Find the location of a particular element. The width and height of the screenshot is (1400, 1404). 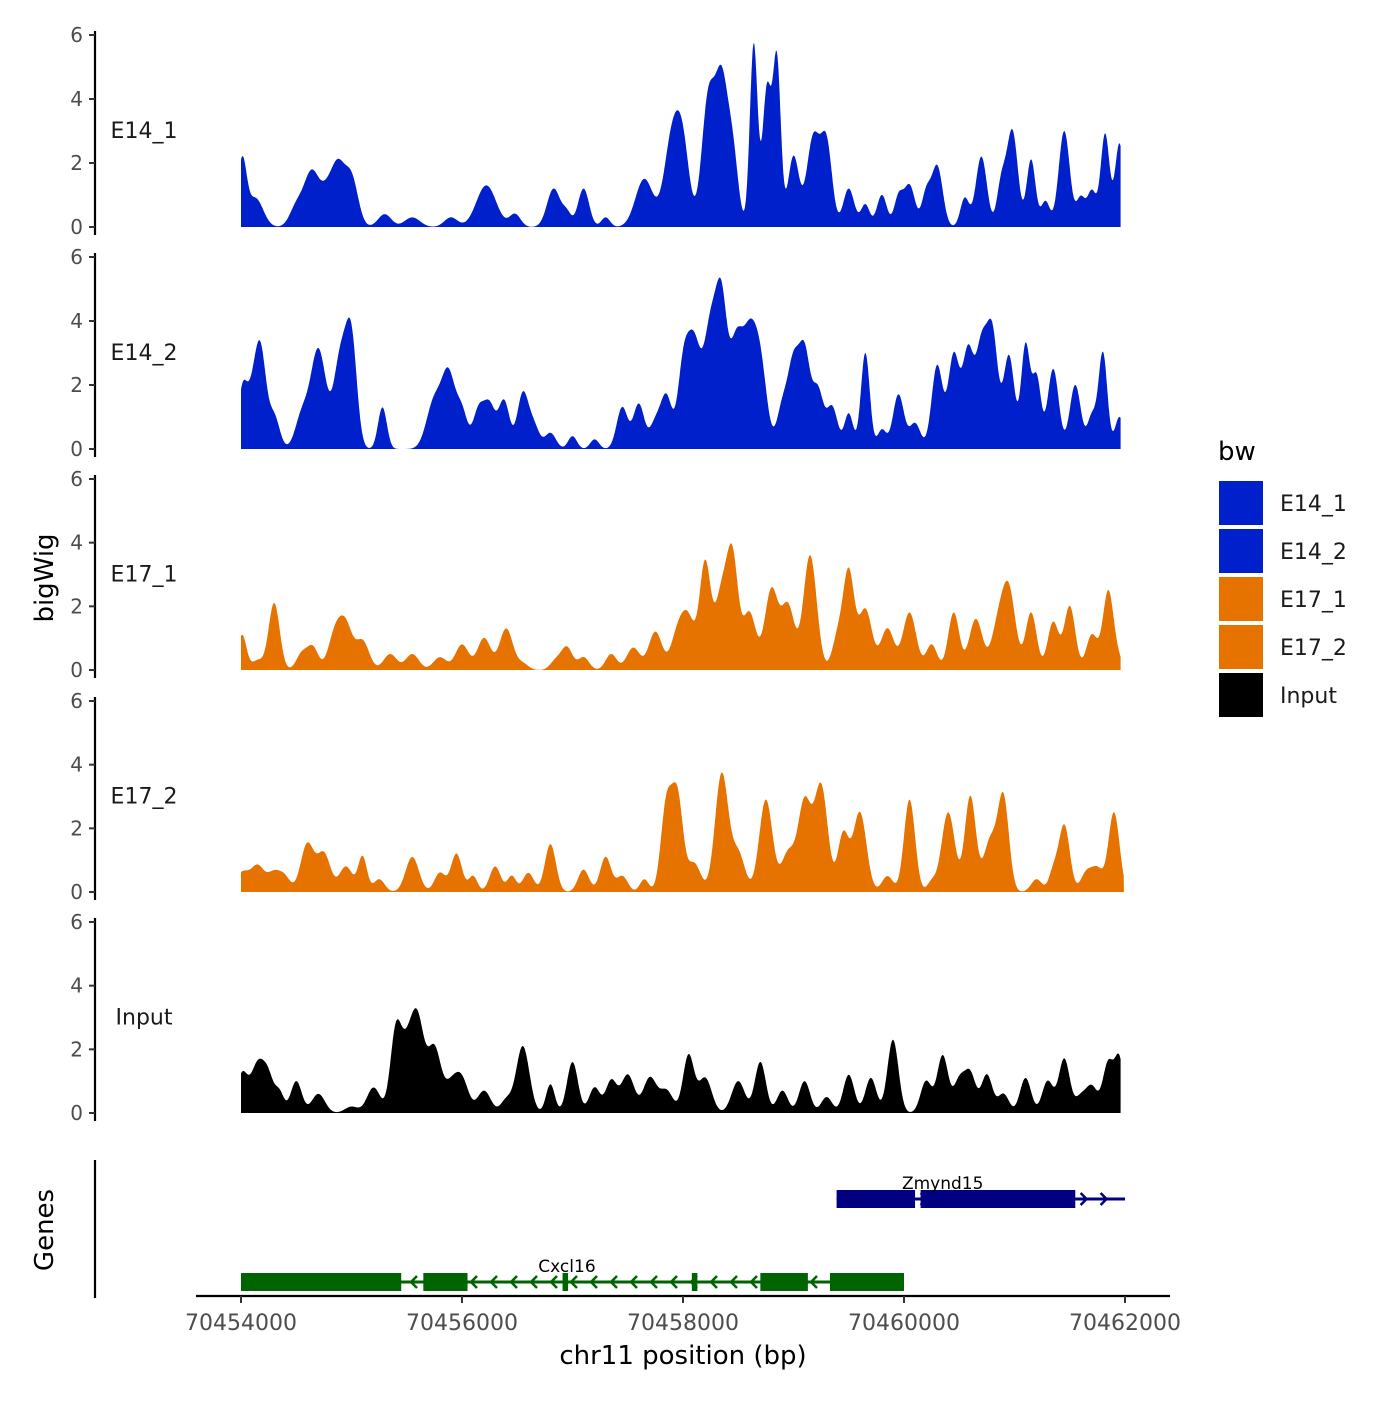

y-tick-label-Input-2: 2 is located at coordinates (76, 1049).